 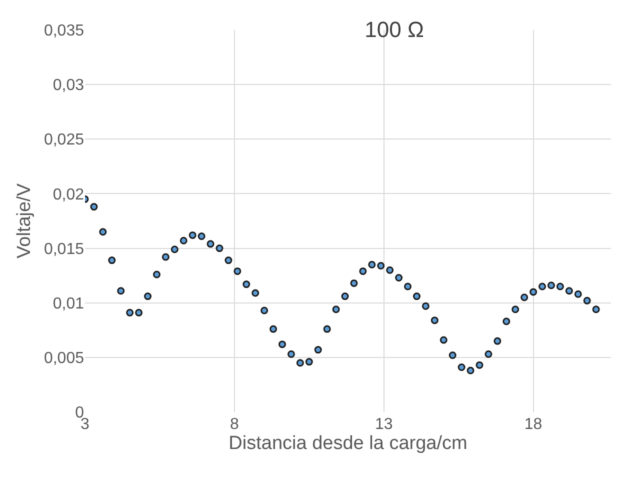 I want to click on x-axis-title: Distancia desde la carga/cm, so click(x=348, y=443).